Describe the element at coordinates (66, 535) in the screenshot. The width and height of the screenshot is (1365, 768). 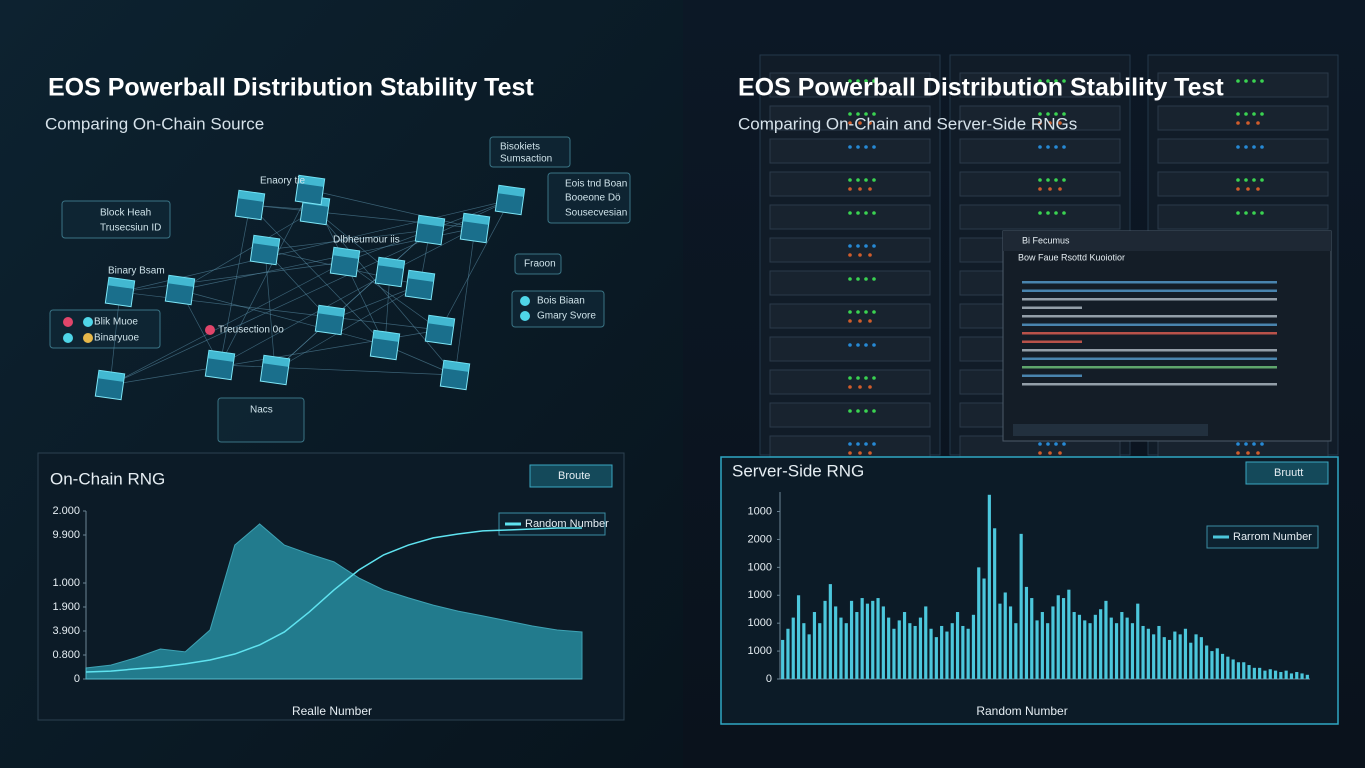
I see `y-tick-label: 9.900` at that location.